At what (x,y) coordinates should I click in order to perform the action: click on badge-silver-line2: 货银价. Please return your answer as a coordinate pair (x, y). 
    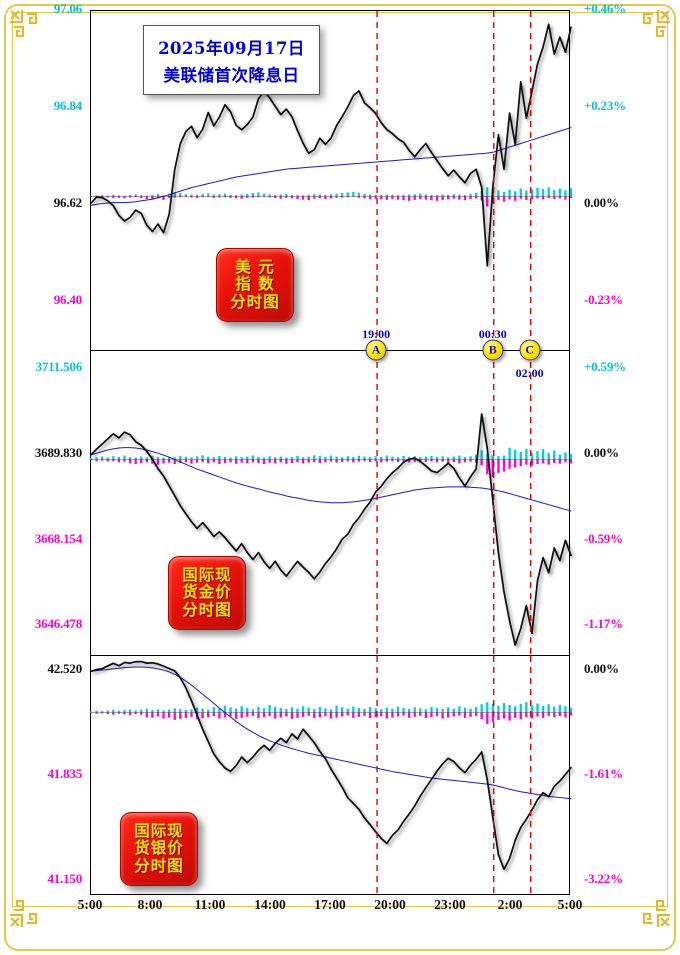
    Looking at the image, I should click on (159, 848).